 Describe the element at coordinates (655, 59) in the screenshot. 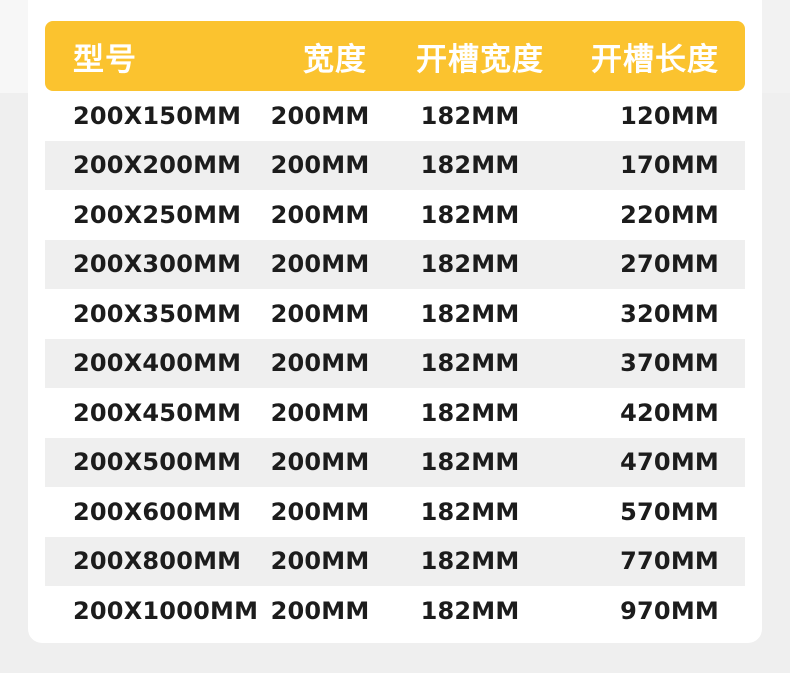

I see `header-slot-length: 开槽长度` at that location.